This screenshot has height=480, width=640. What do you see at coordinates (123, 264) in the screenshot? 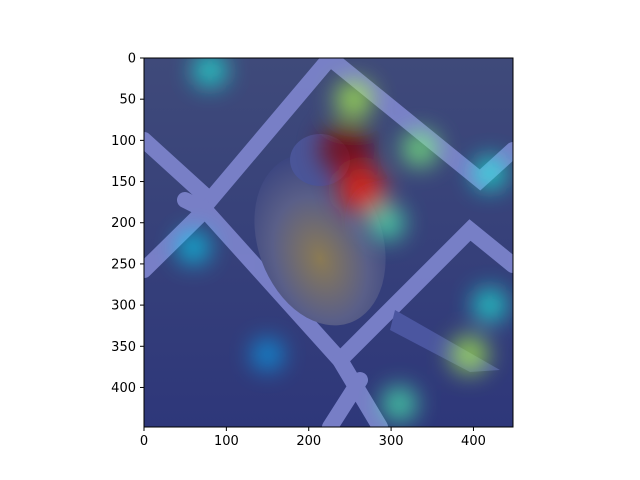
I see `y-tick-label: 250` at bounding box center [123, 264].